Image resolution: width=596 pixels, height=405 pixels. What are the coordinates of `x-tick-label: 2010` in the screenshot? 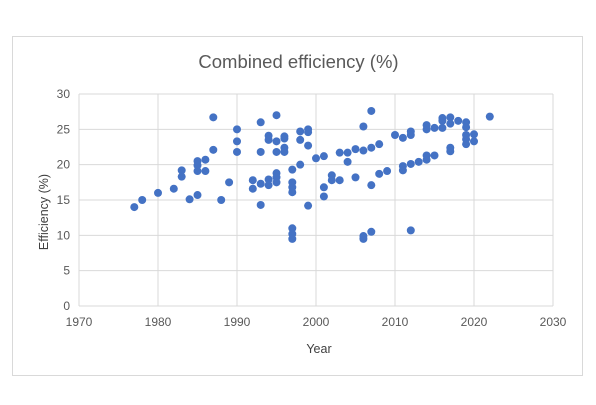 It's located at (395, 322).